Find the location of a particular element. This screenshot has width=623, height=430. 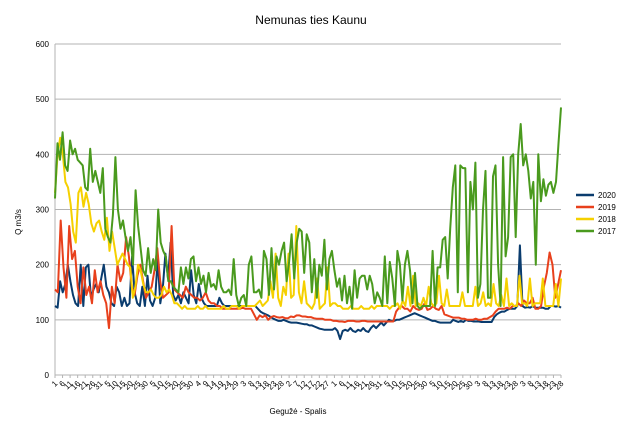

y-tick-label: 300 is located at coordinates (43, 210).